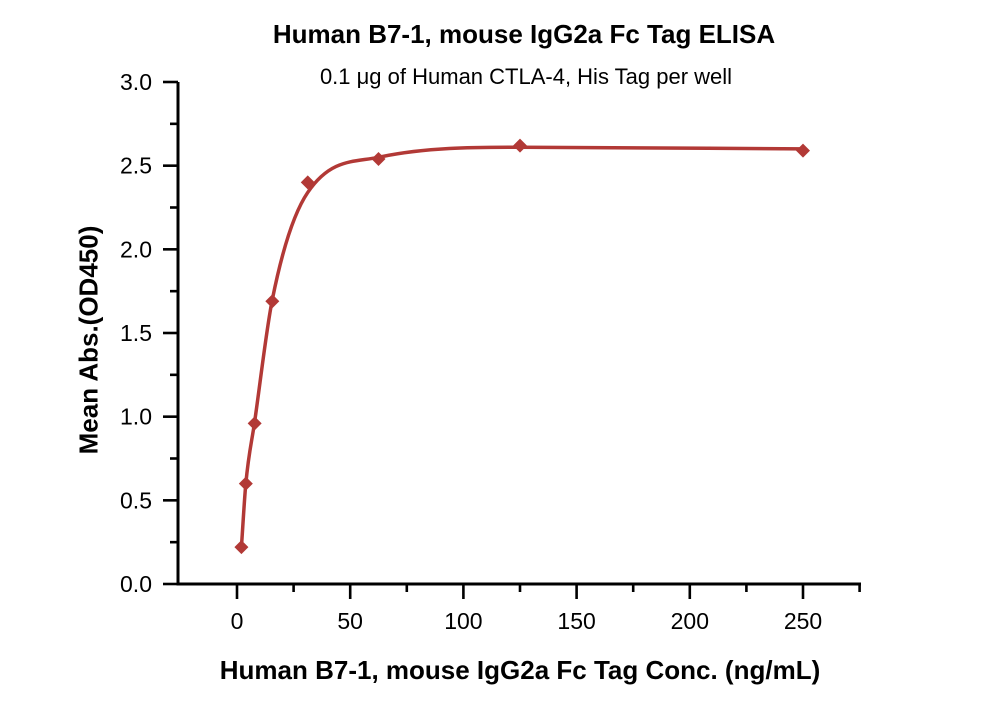 Image resolution: width=1000 pixels, height=702 pixels. Describe the element at coordinates (463, 621) in the screenshot. I see `x-tick-label: 100` at that location.